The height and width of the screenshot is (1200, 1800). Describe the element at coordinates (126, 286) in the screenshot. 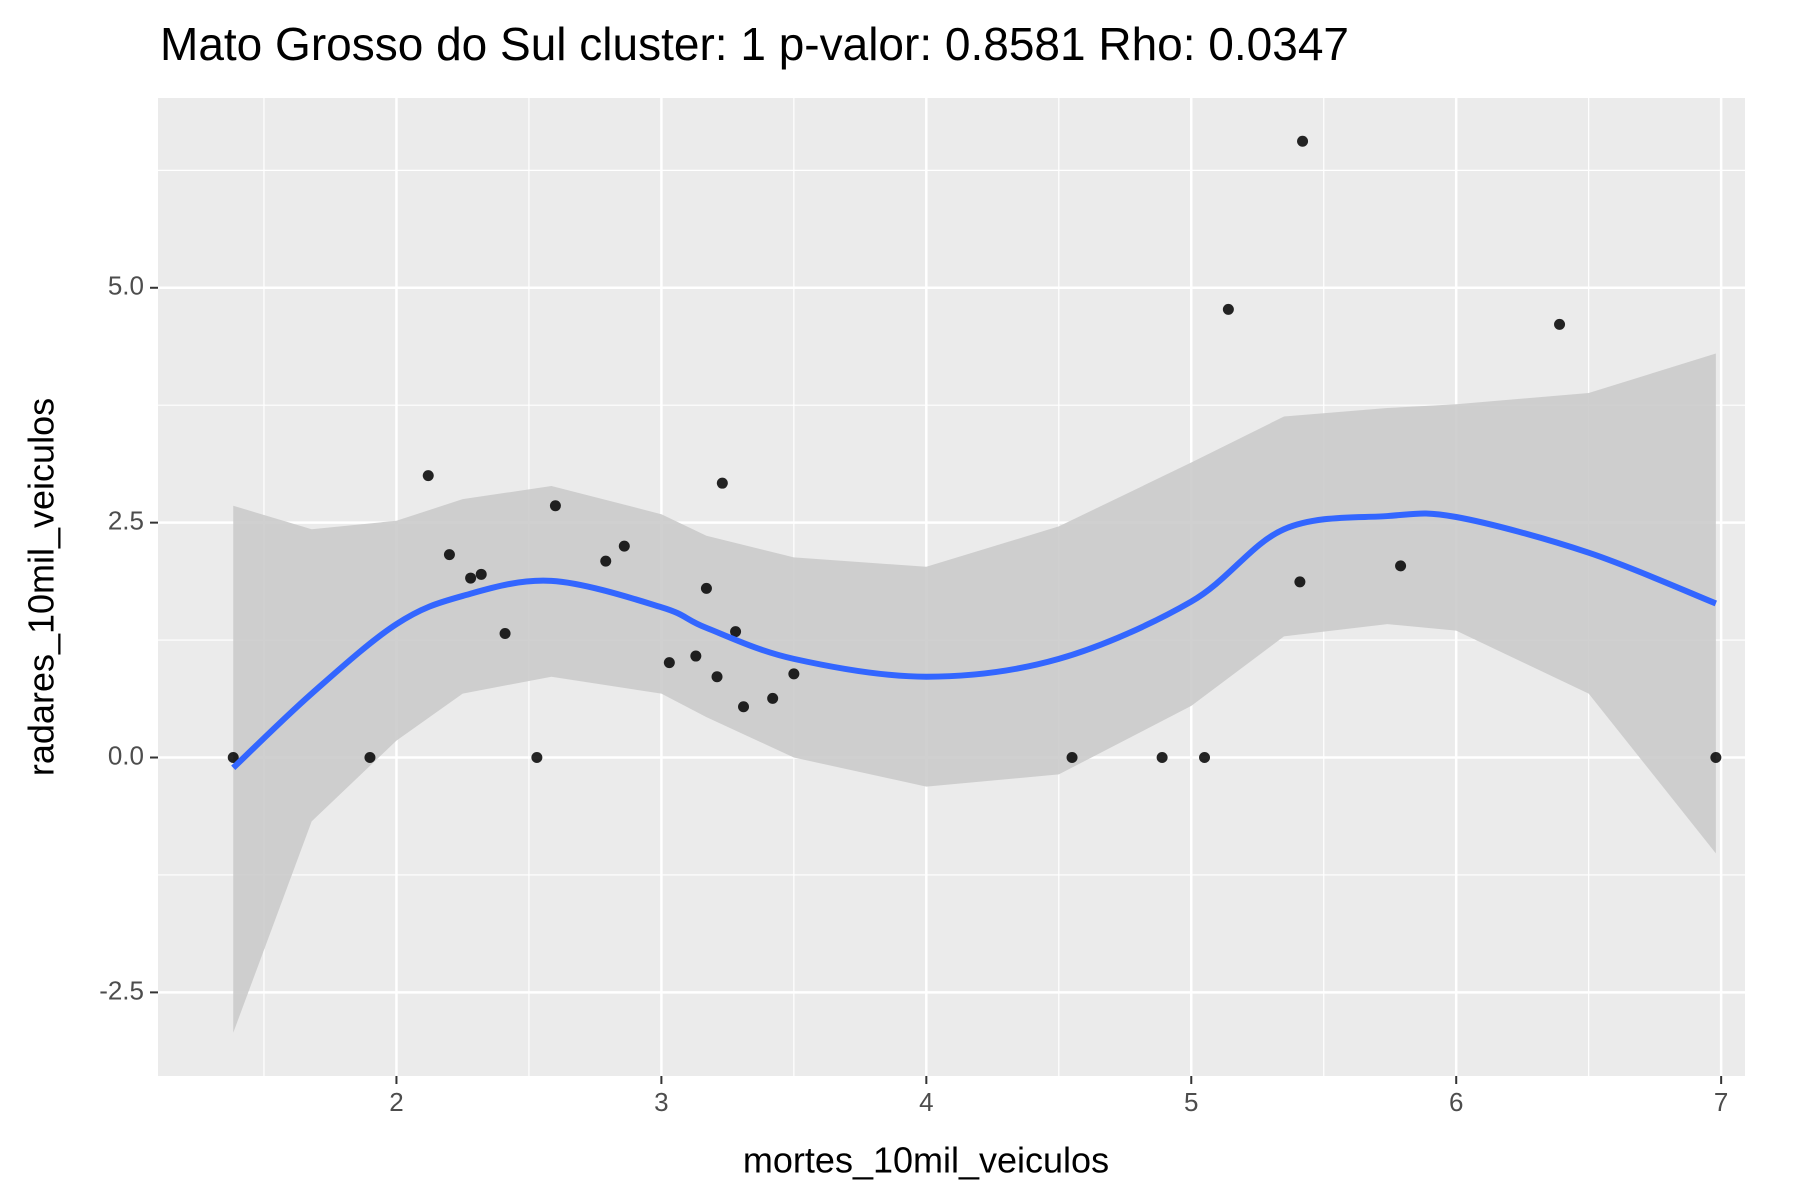

I see `y-tick-label: 5.0` at that location.